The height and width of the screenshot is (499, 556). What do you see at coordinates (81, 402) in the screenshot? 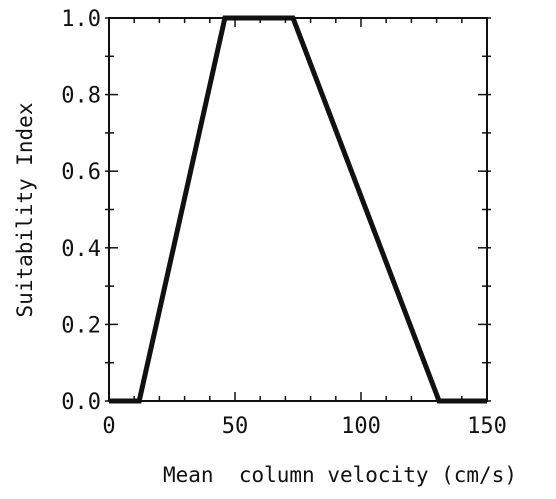
I see `y-tick-label: 0.0` at bounding box center [81, 402].